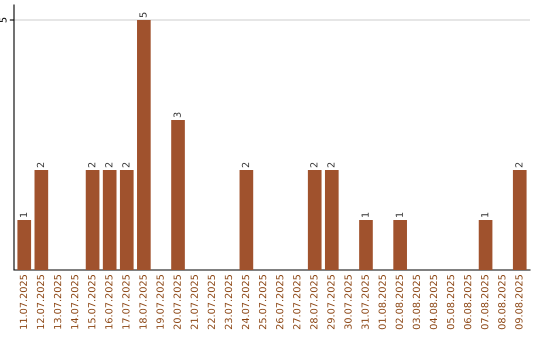 The image size is (540, 340). Describe the element at coordinates (365, 302) in the screenshot. I see `x-tick-label: 31.07.2025` at that location.